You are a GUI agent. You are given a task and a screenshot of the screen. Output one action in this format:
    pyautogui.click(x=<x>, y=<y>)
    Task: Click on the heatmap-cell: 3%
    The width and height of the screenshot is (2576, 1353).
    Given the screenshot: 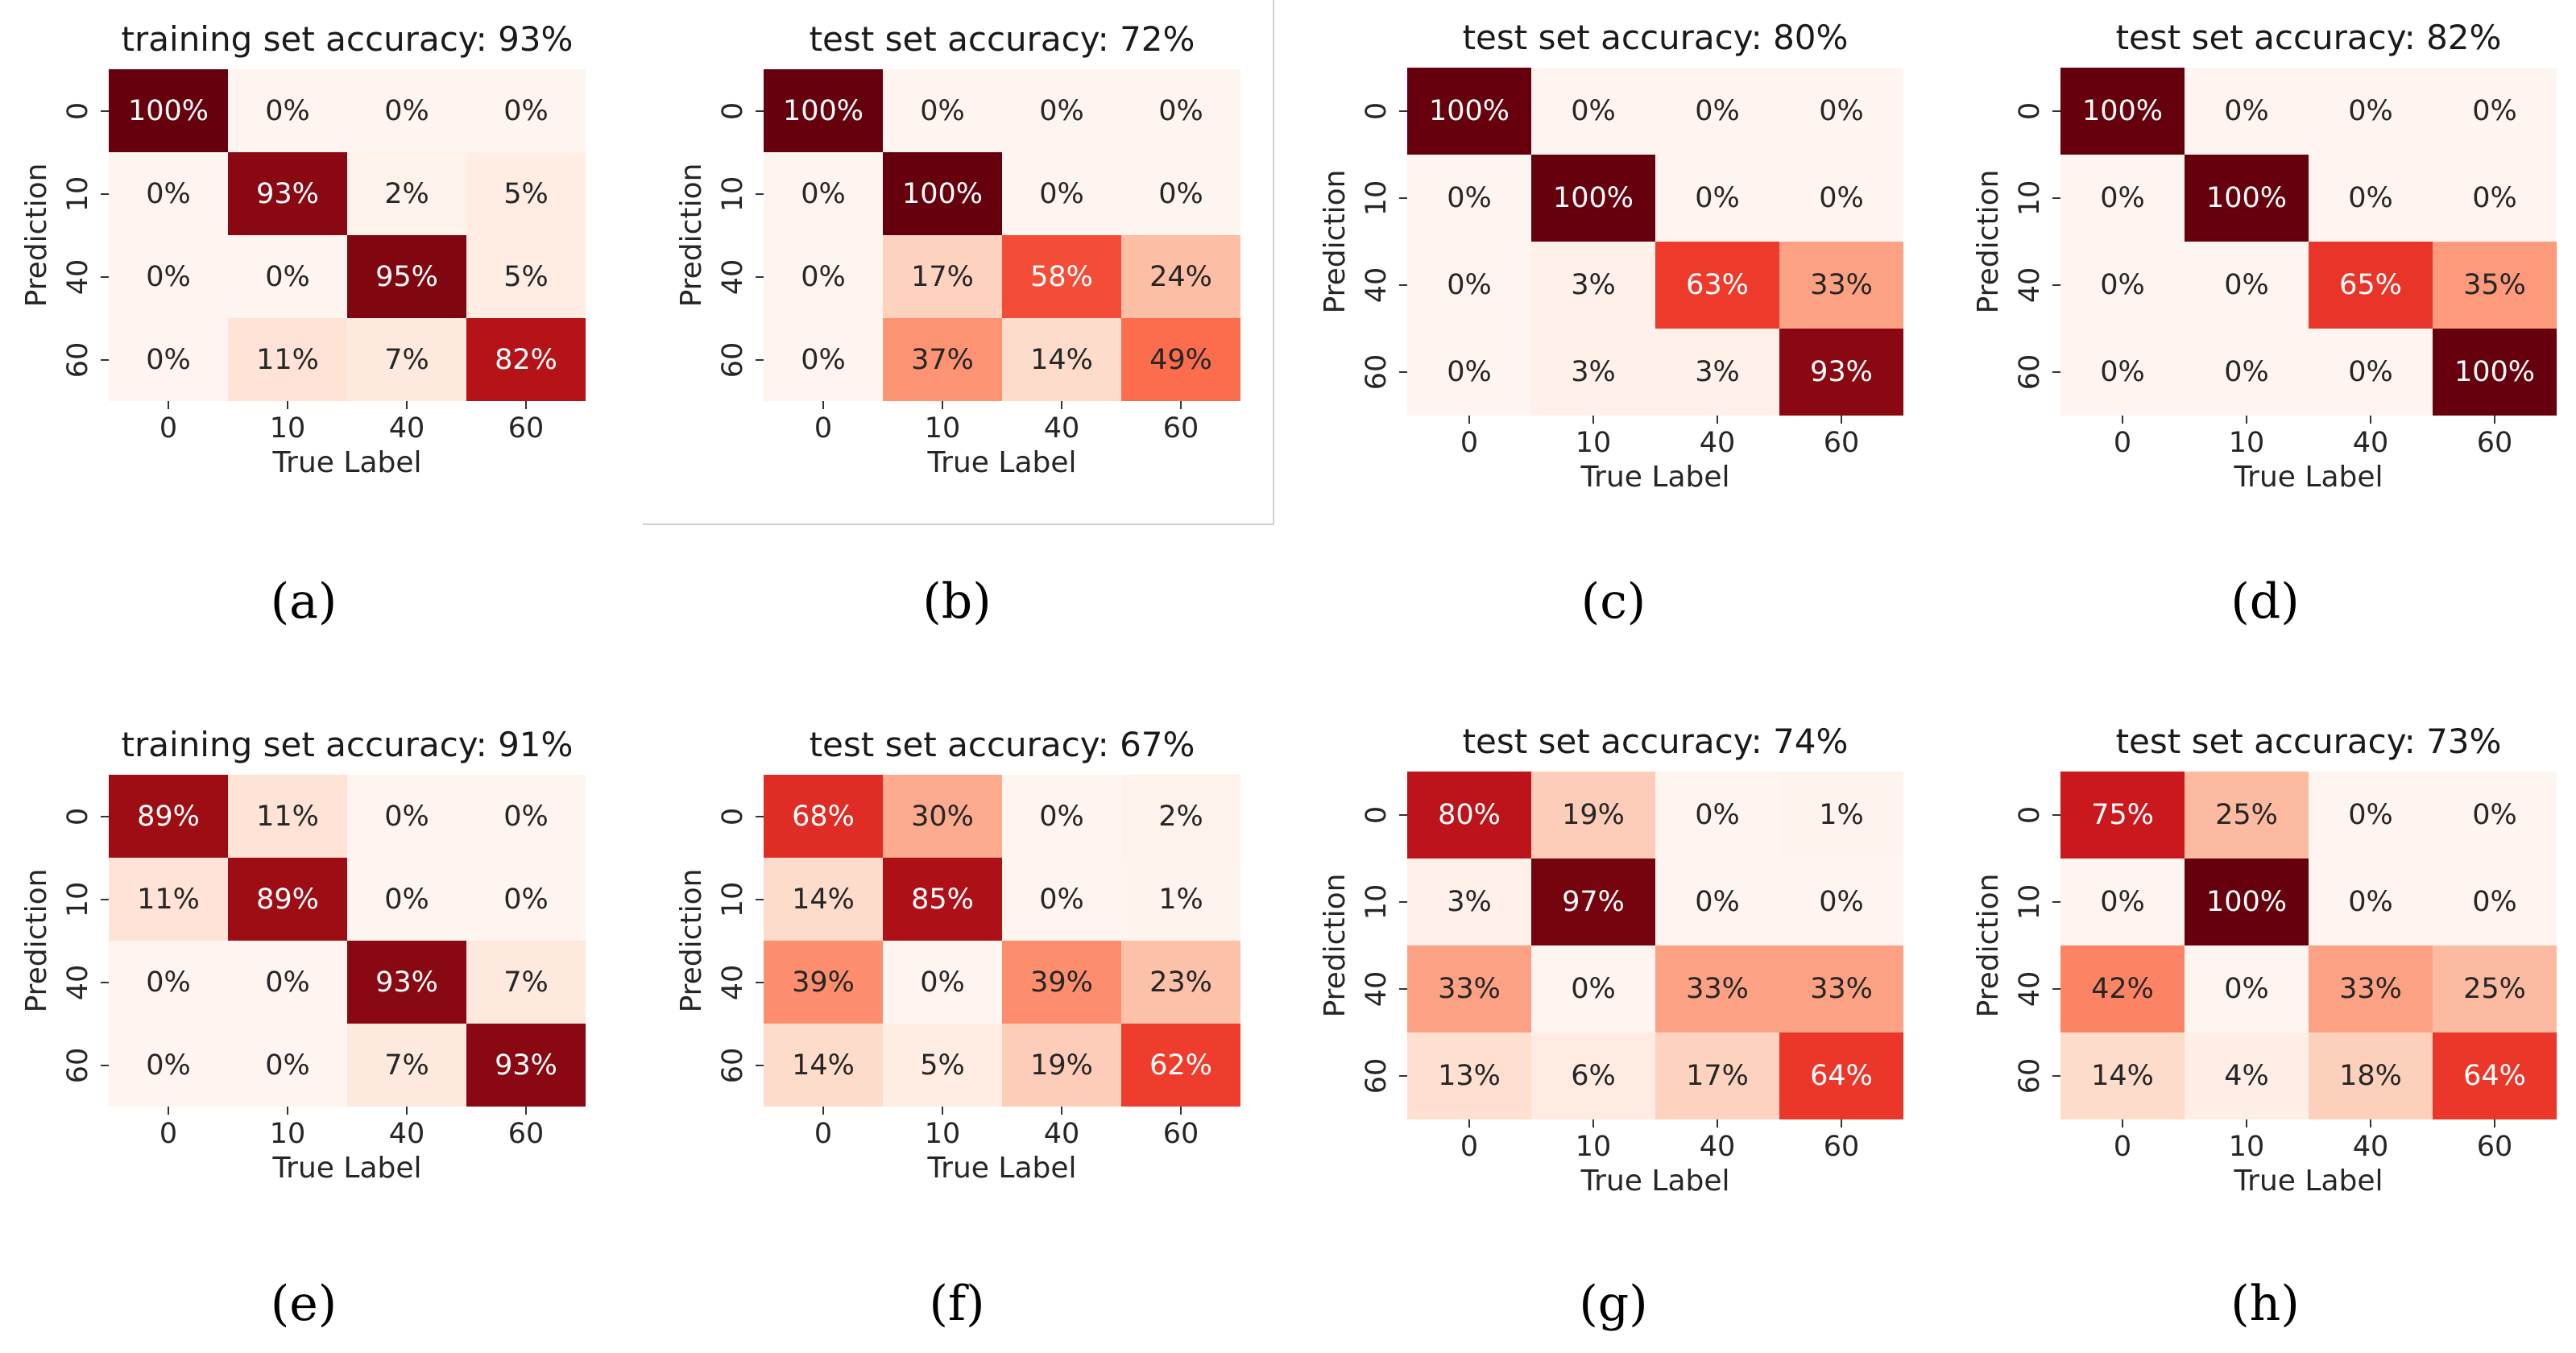 What is the action you would take?
    pyautogui.click(x=1593, y=373)
    